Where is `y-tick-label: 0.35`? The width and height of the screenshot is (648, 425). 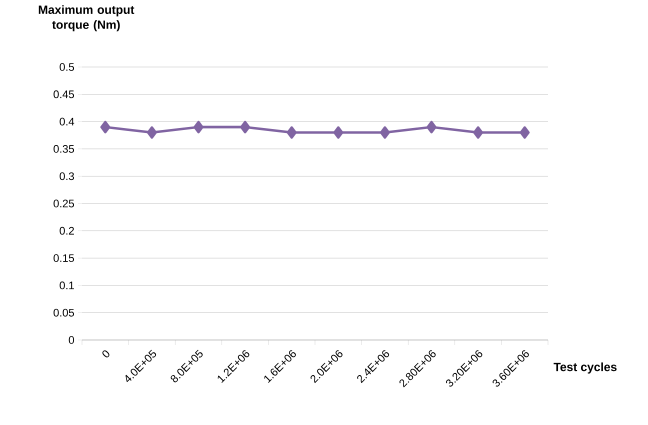
y-tick-label: 0.35 is located at coordinates (64, 149).